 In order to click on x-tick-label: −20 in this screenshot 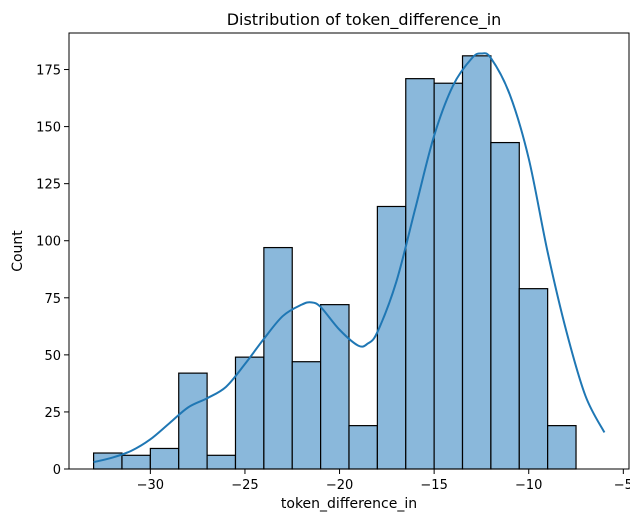, I will do `click(339, 485)`.